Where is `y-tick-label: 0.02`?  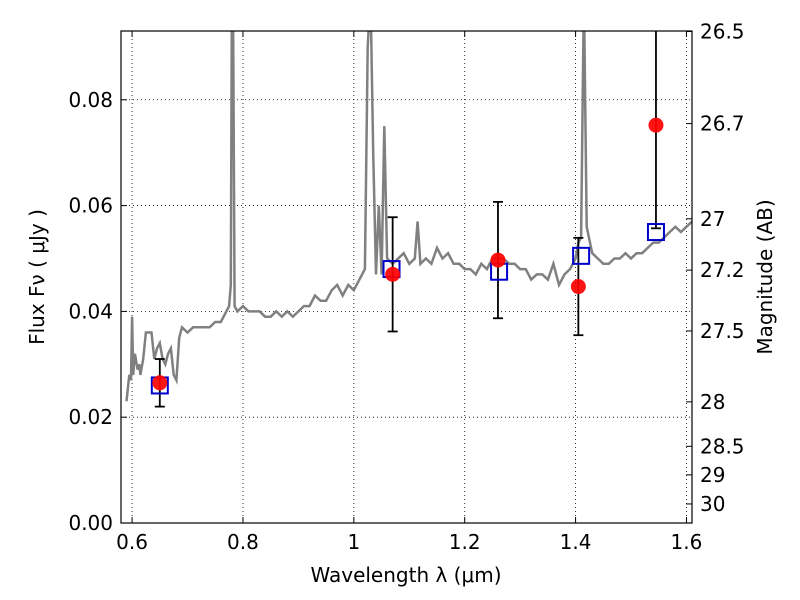
y-tick-label: 0.02 is located at coordinates (90, 417).